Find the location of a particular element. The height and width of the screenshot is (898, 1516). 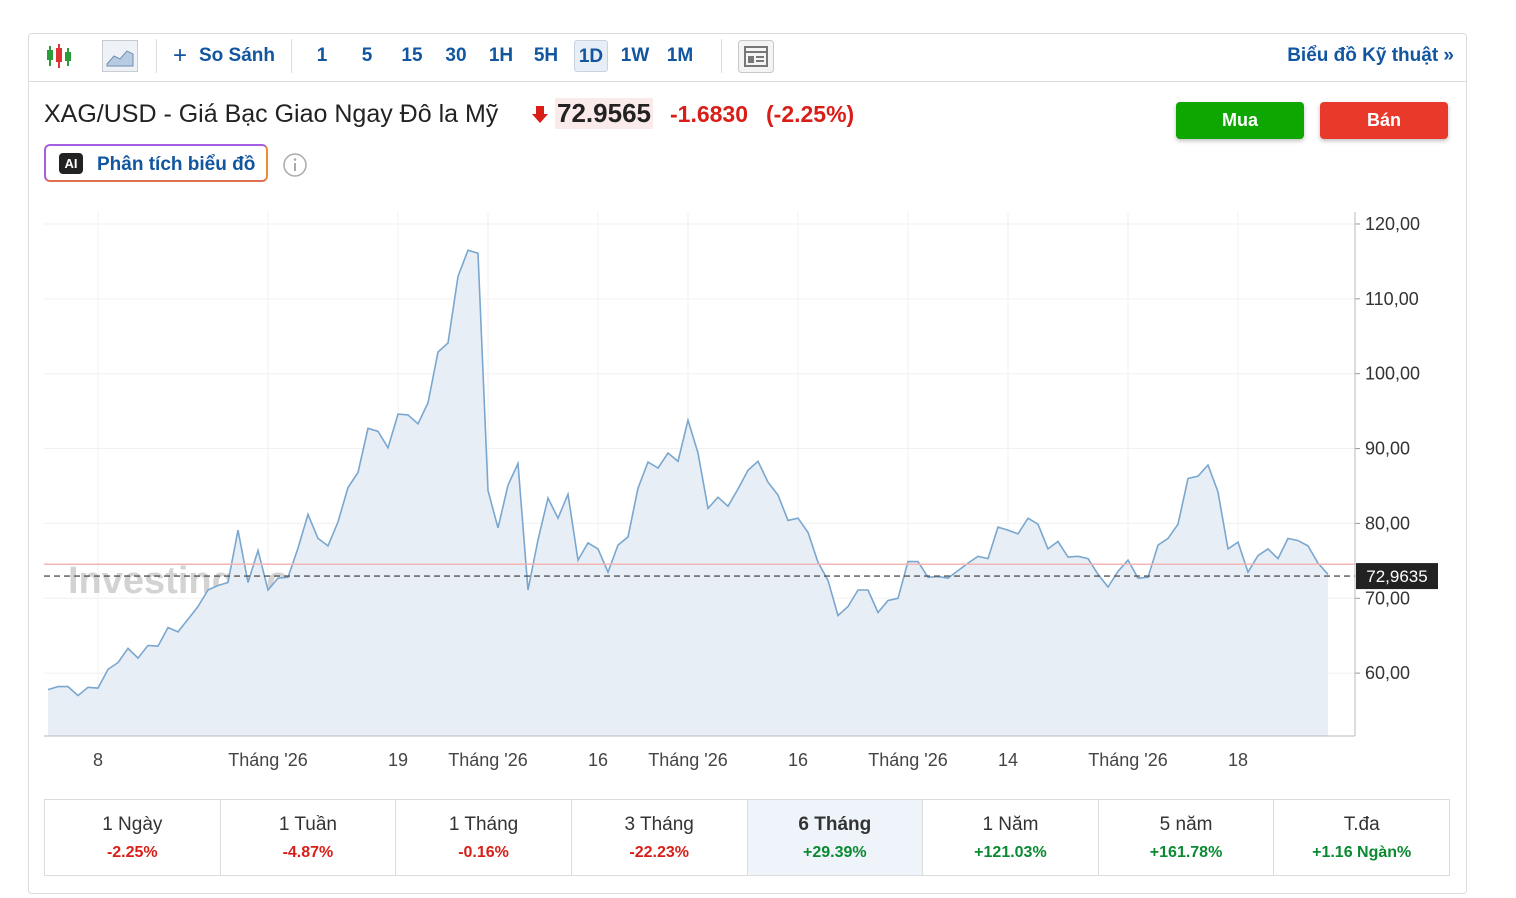

y-tick-label: 60,00 is located at coordinates (1387, 673).